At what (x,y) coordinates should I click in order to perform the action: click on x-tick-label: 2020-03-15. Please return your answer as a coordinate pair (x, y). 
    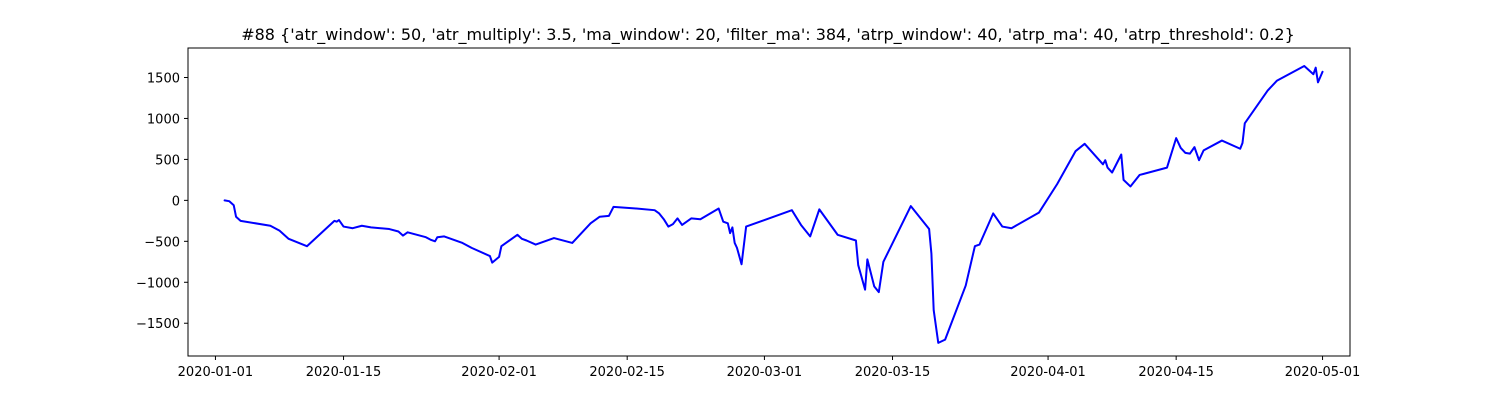
    Looking at the image, I should click on (893, 372).